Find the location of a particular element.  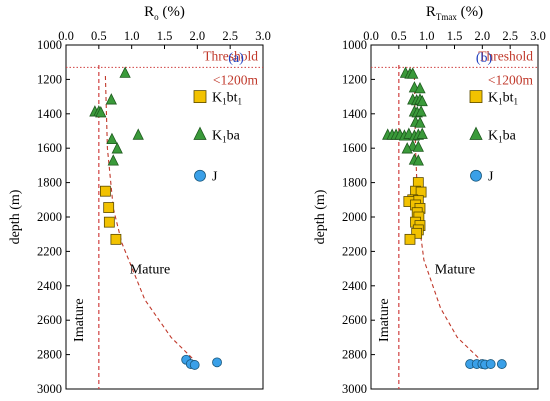

region-label-immature: Imature is located at coordinates (79, 320).